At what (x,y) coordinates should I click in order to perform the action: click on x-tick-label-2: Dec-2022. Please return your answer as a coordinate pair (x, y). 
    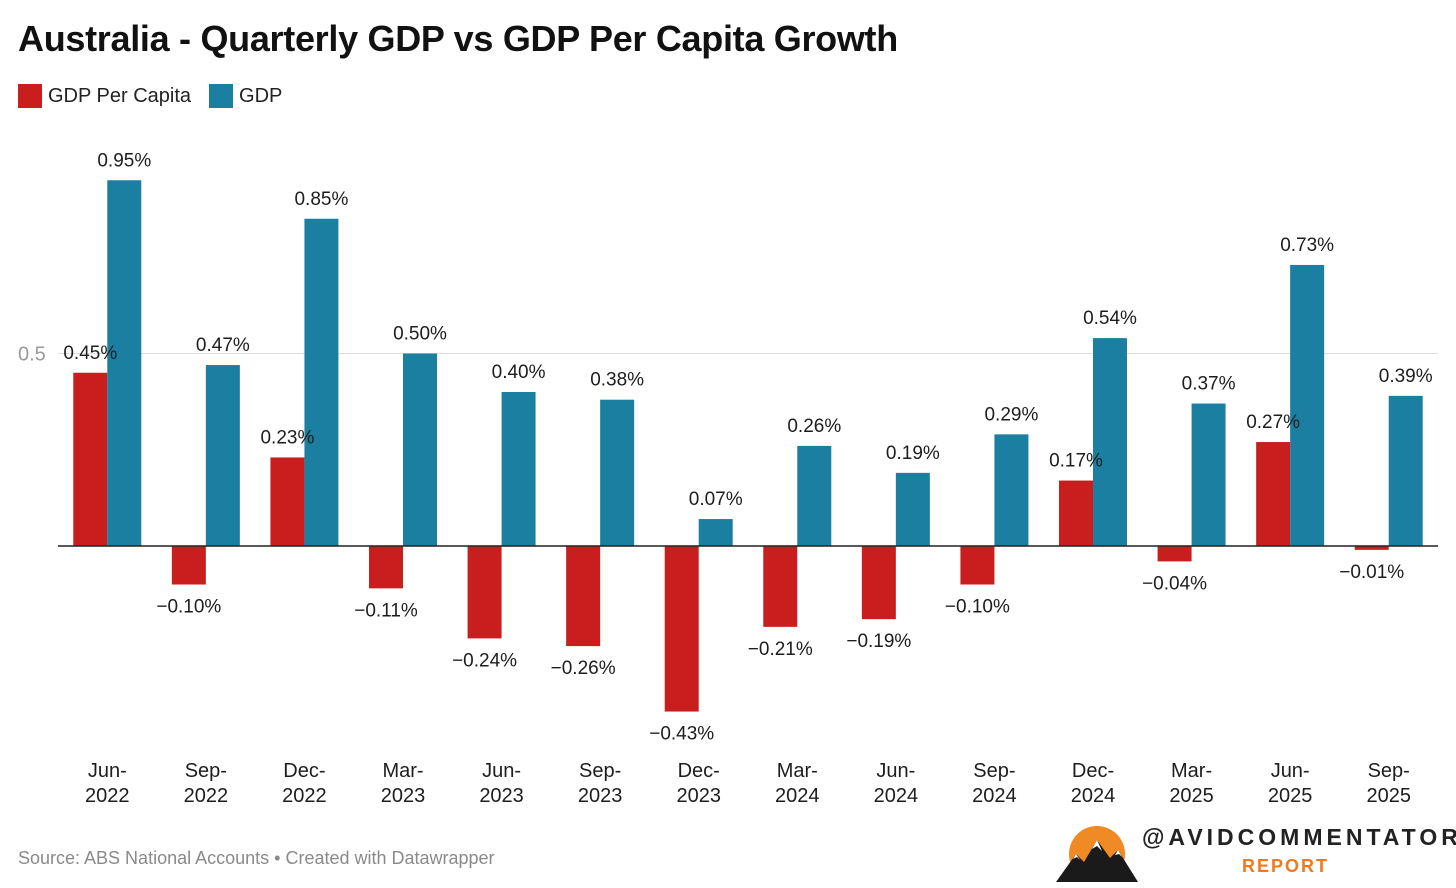
    Looking at the image, I should click on (304, 783).